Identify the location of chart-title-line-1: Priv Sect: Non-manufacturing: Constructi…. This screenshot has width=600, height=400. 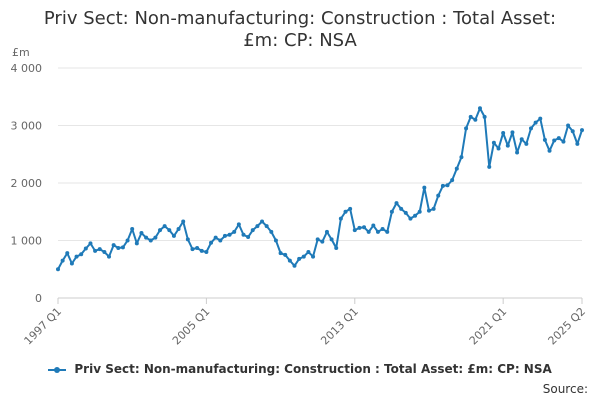
(300, 18).